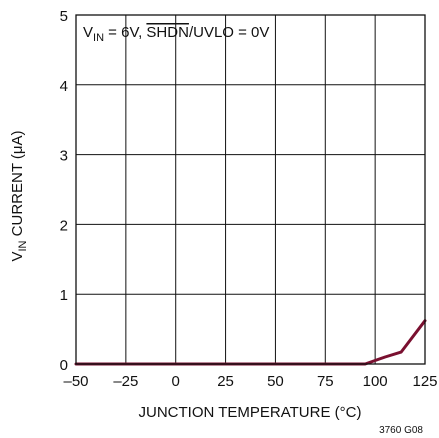 The width and height of the screenshot is (439, 438). What do you see at coordinates (88, 32) in the screenshot?
I see `annotation-v: V` at bounding box center [88, 32].